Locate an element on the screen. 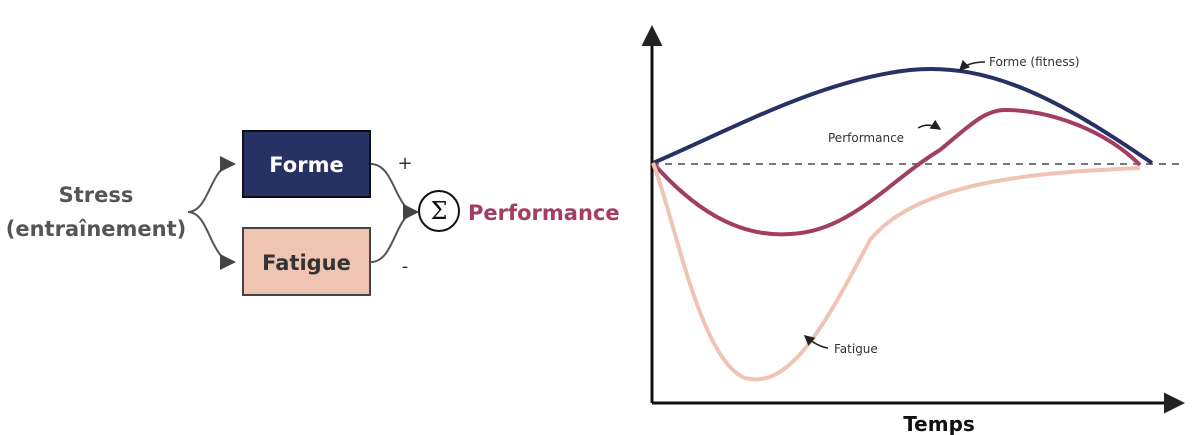 Image resolution: width=1192 pixels, height=435 pixels. sum-circle is located at coordinates (439, 211).